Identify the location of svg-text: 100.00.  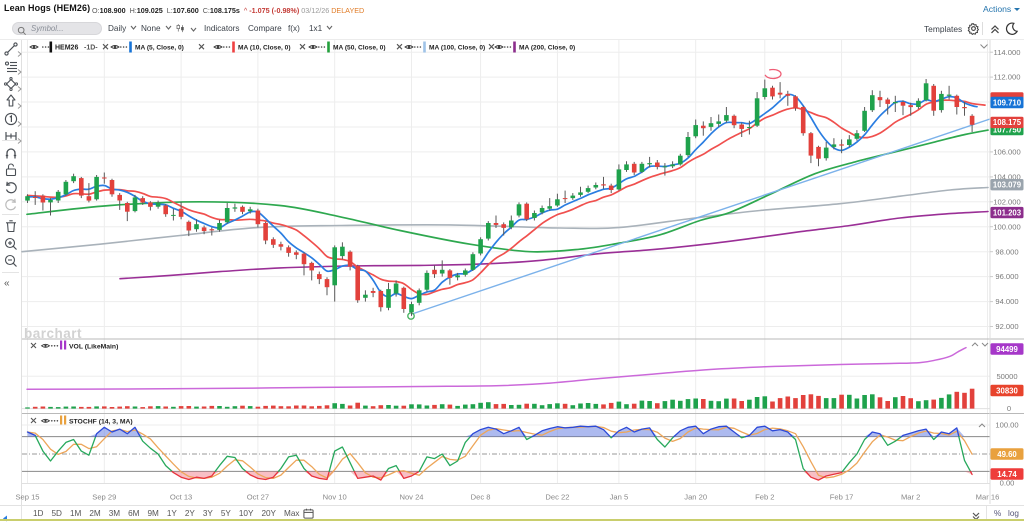
(1006, 425).